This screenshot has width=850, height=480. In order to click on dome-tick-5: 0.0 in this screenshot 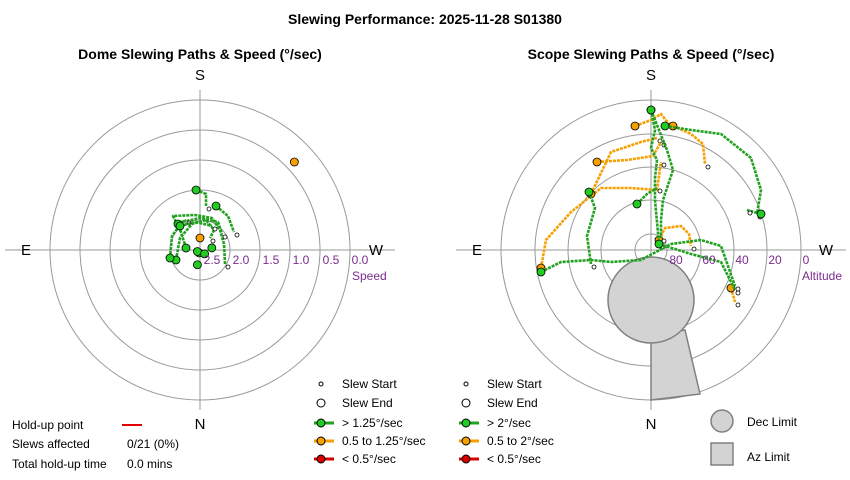, I will do `click(360, 260)`.